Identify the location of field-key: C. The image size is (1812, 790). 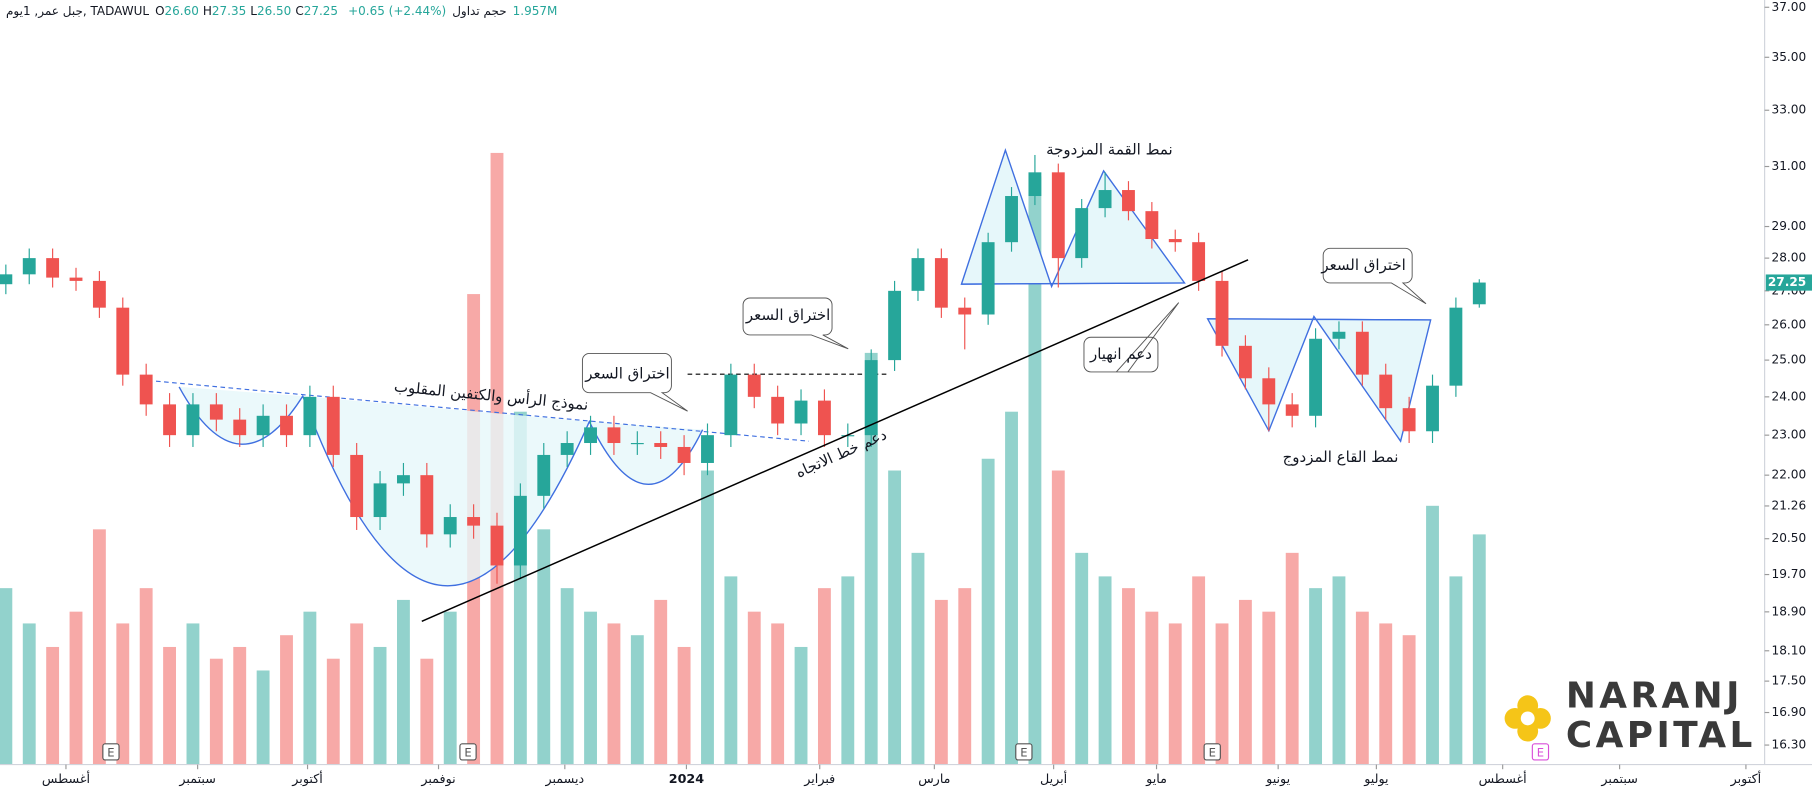
(299, 11).